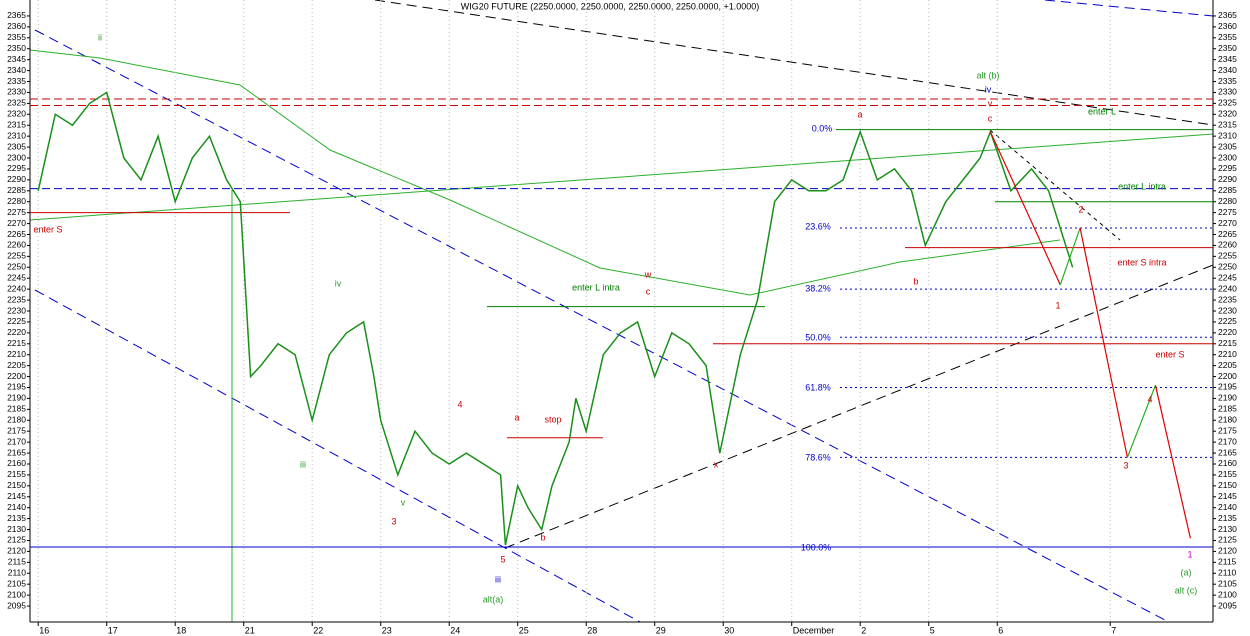  What do you see at coordinates (16, 452) in the screenshot?
I see `y-tick-label: 2165` at bounding box center [16, 452].